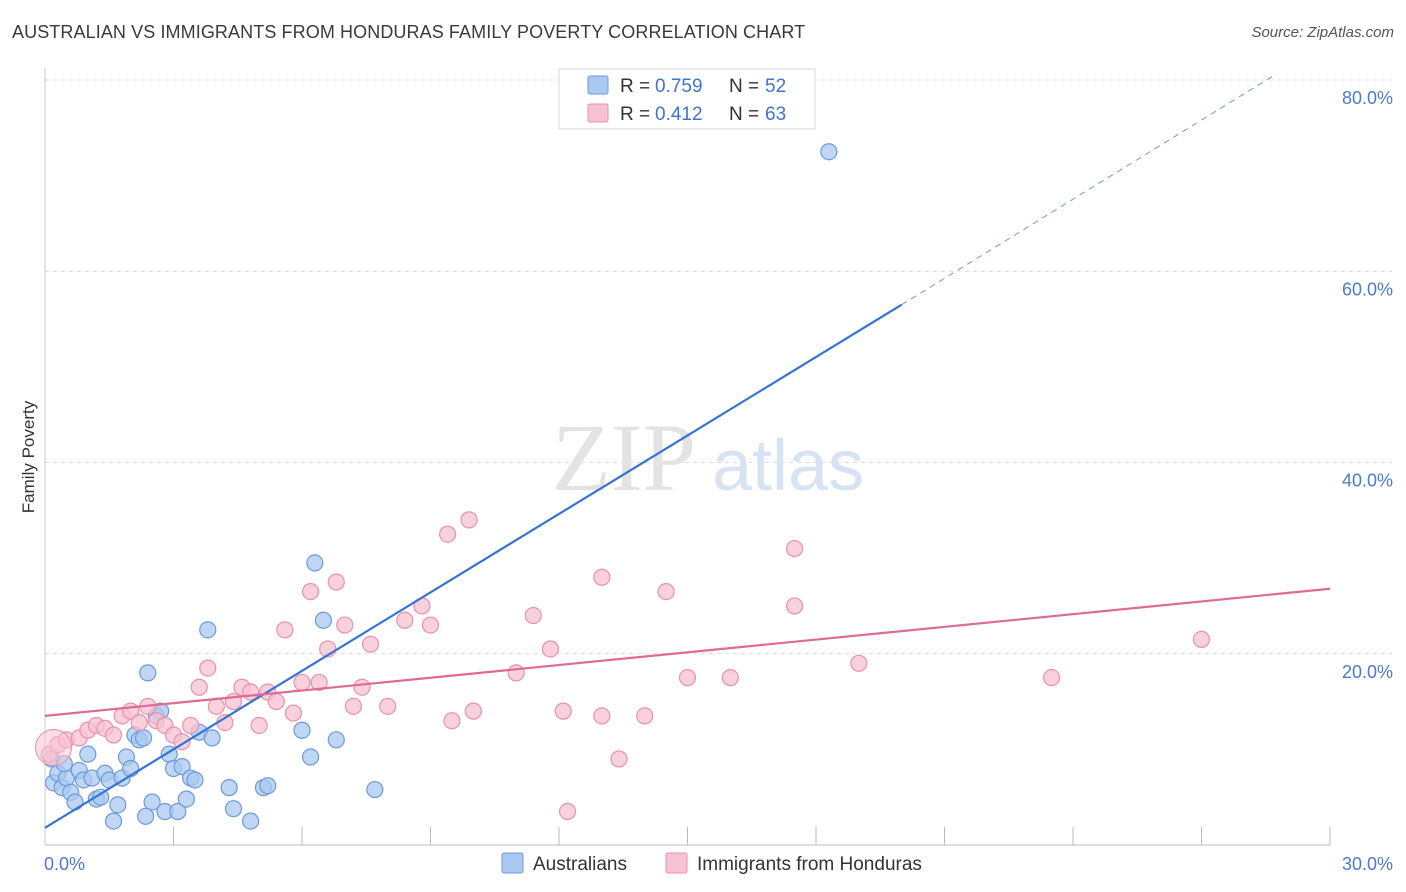 This screenshot has width=1406, height=892. What do you see at coordinates (1367, 672) in the screenshot?
I see `y-tick-label-0: 20.0%` at bounding box center [1367, 672].